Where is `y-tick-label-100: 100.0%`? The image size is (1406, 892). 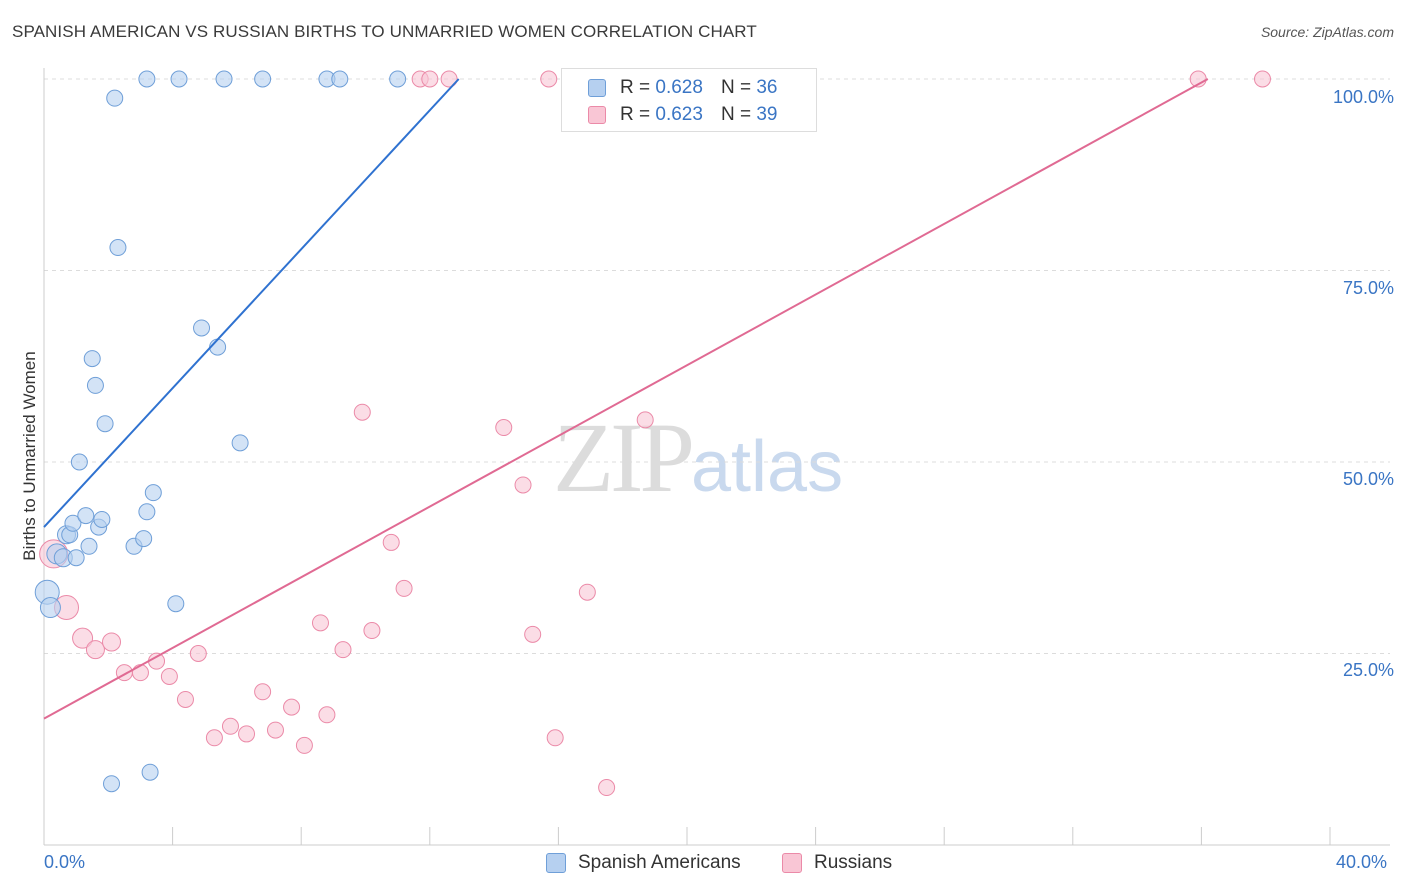
y-tick-label-100: 100.0% is located at coordinates (1363, 97).